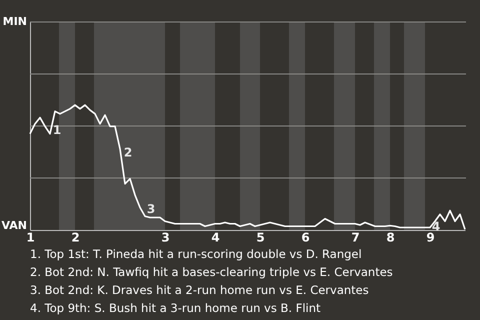 Image resolution: width=480 pixels, height=320 pixels. Describe the element at coordinates (355, 237) in the screenshot. I see `x-tick-label: 7` at that location.